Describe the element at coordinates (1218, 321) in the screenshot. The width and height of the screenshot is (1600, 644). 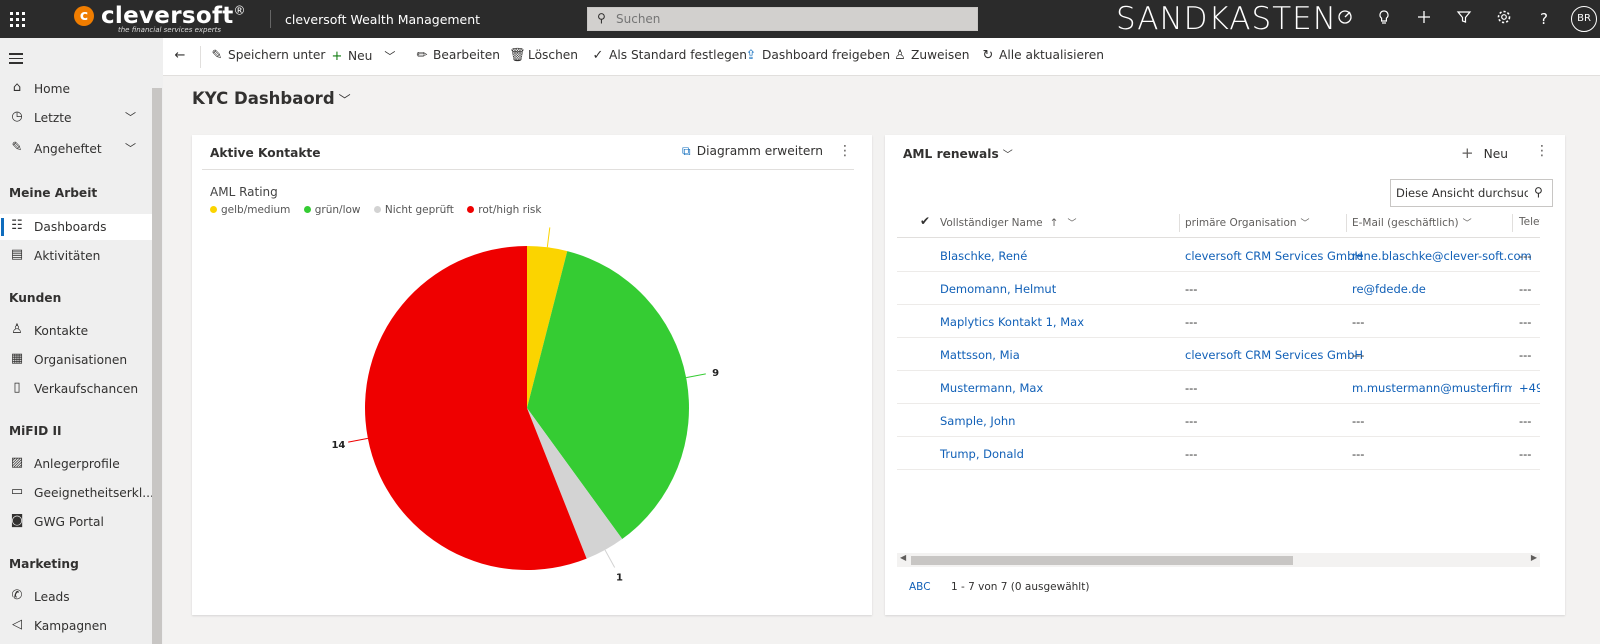
I see `table-row: Maplytics Kontakt 1, Max --- --- ---` at that location.